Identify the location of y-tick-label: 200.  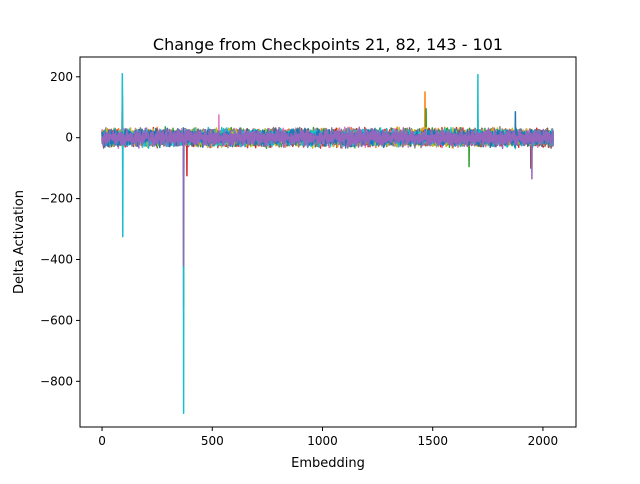
(61, 77).